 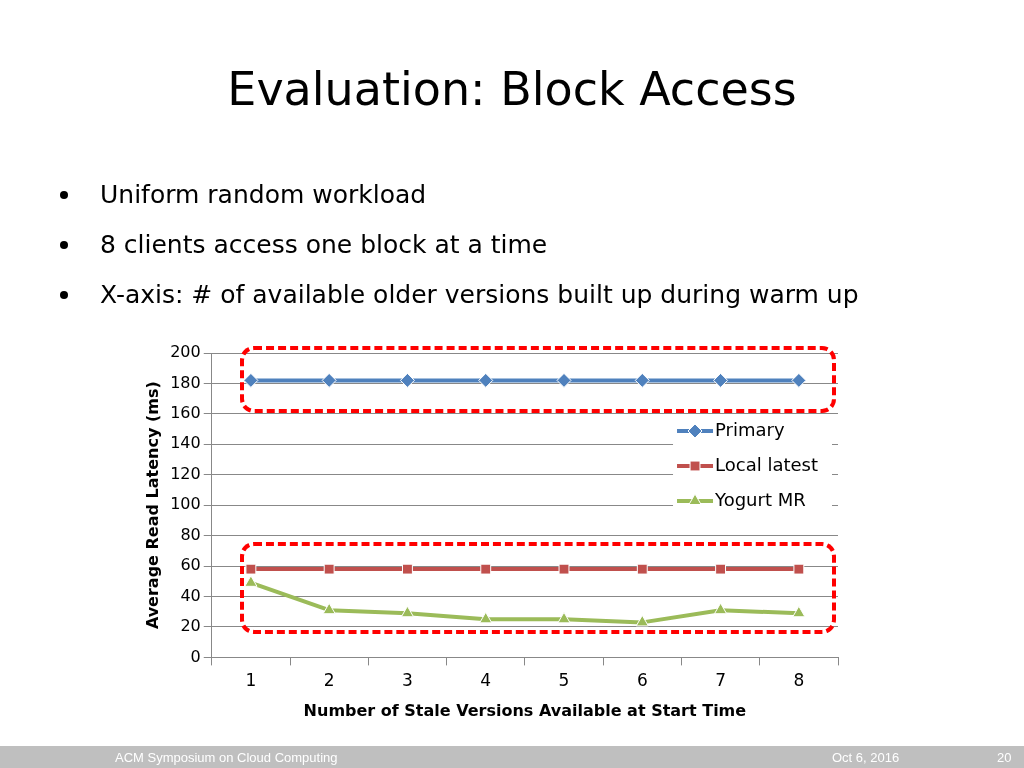 I want to click on y-tick-label: 0, so click(x=195, y=656).